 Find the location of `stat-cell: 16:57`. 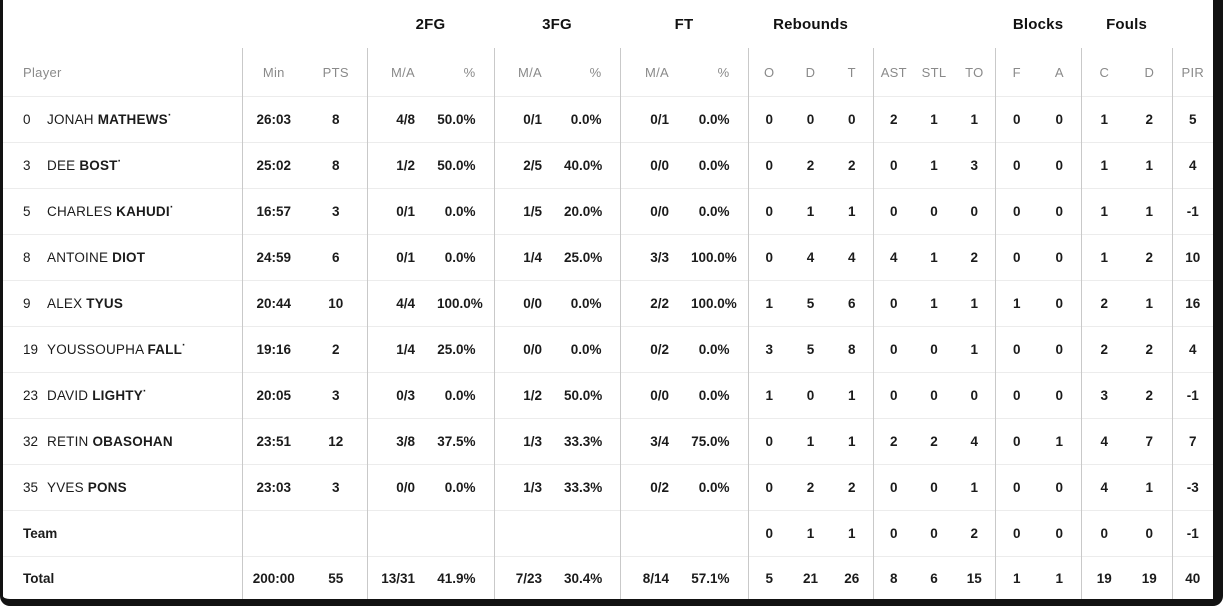

stat-cell: 16:57 is located at coordinates (273, 211).